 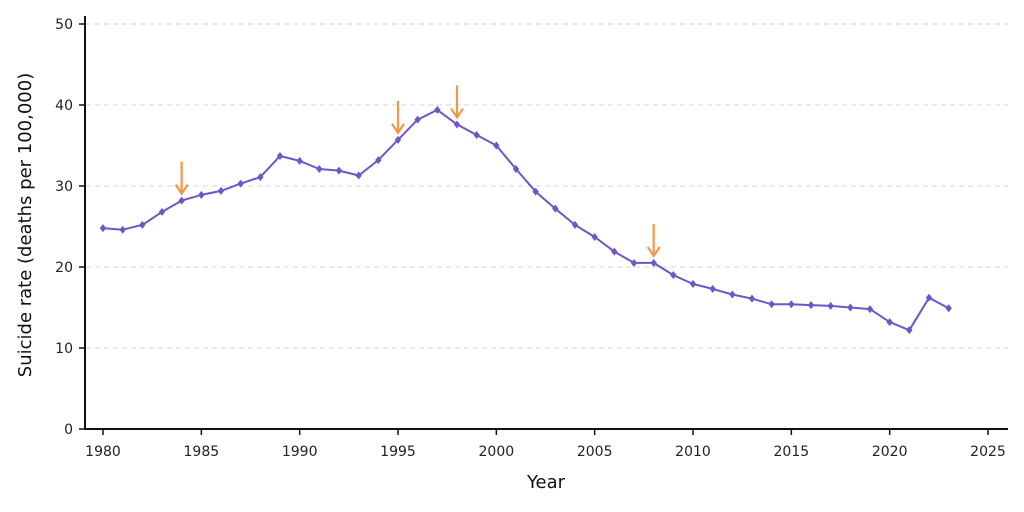 What do you see at coordinates (890, 452) in the screenshot?
I see `x-tick-label: 2020` at bounding box center [890, 452].